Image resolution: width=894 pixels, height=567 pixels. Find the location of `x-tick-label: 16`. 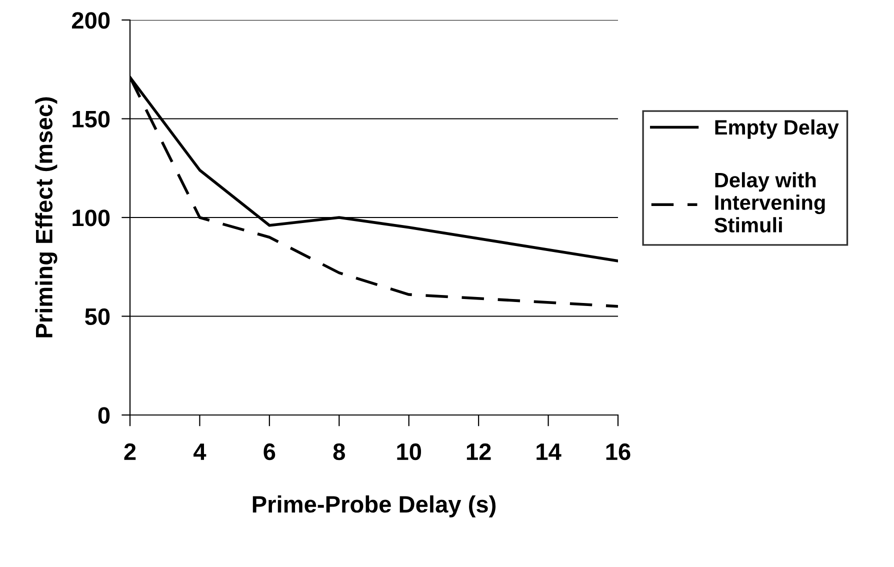

x-tick-label: 16 is located at coordinates (618, 451).